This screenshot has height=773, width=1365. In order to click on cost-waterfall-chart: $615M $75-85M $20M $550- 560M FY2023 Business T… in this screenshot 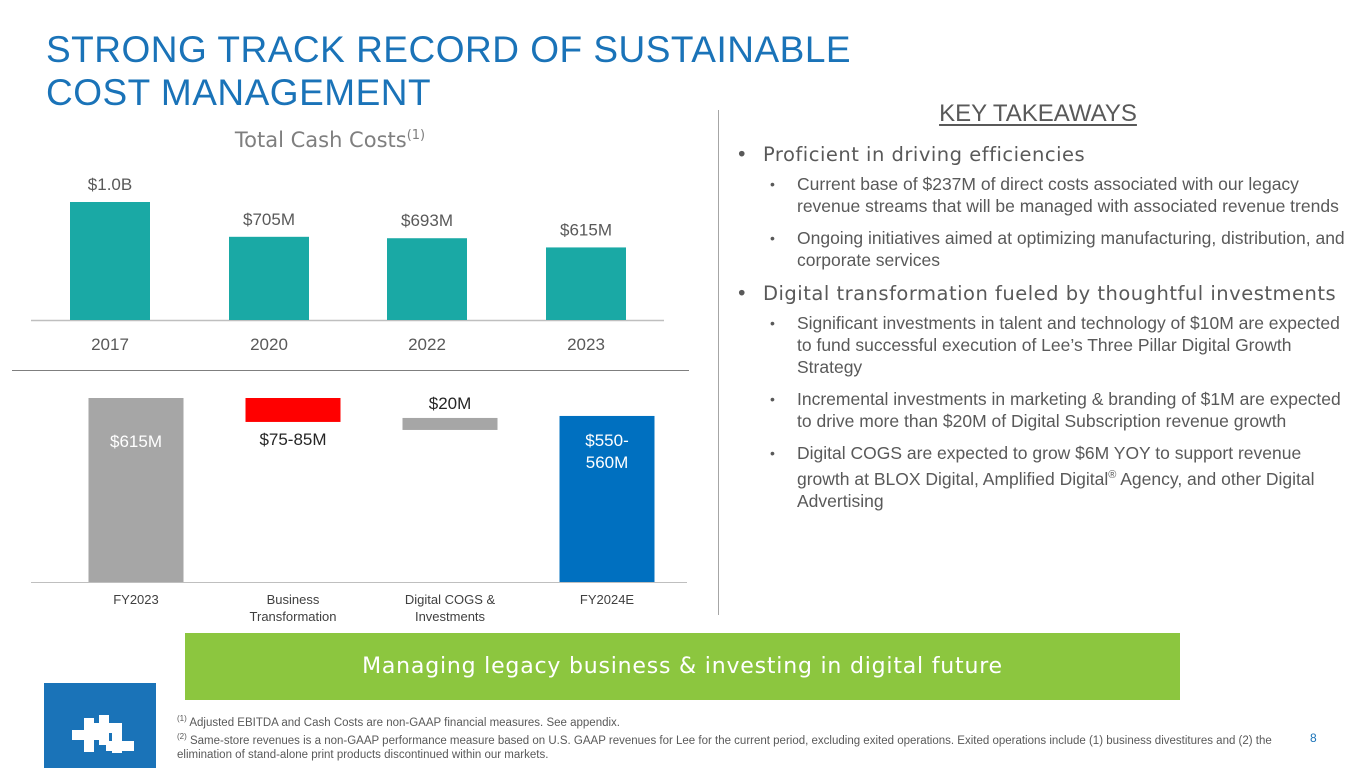, I will do `click(359, 509)`.